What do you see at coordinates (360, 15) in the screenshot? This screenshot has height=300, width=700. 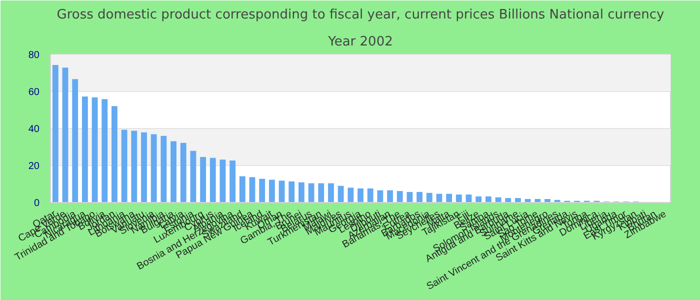 I see `chart-title: Gross domestic product corresponding to fiscal year, current prices Billions National currency` at bounding box center [360, 15].